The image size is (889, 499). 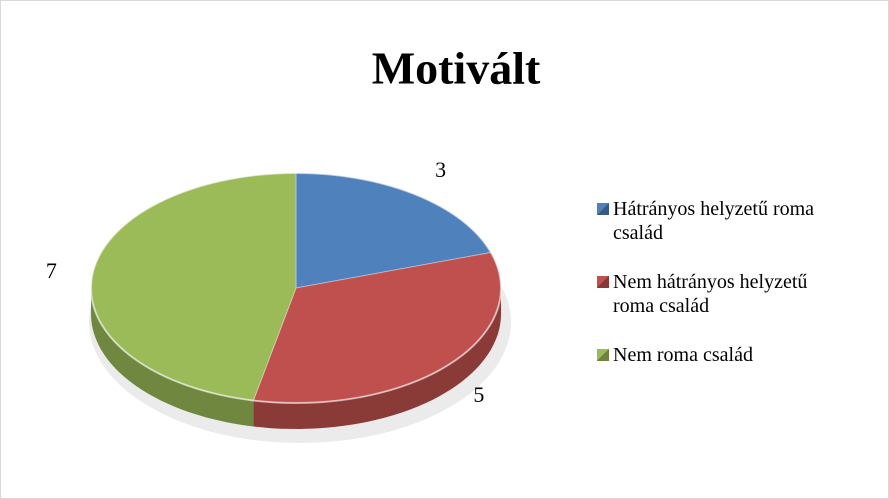 I want to click on chart-title: Motivált, so click(x=456, y=68).